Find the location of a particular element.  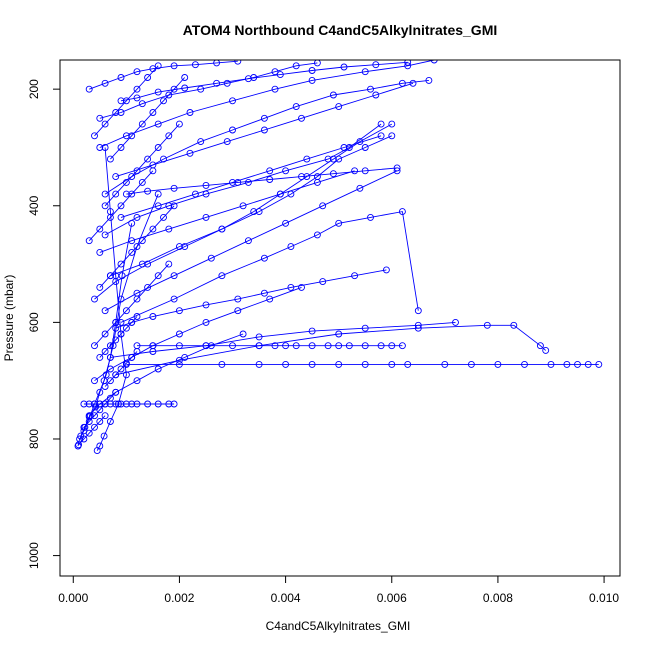

x-tick-label: 0.004 is located at coordinates (286, 598).